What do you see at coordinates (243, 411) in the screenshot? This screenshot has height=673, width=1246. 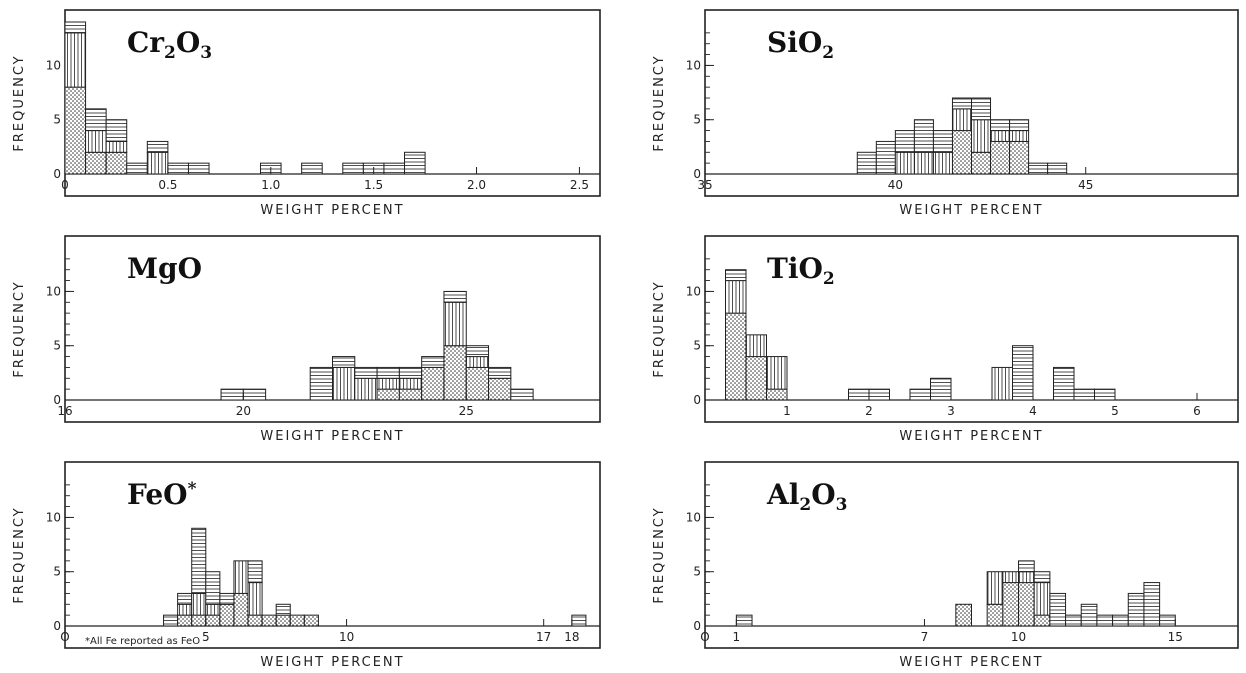 I see `x-tick-label: 20` at bounding box center [243, 411].